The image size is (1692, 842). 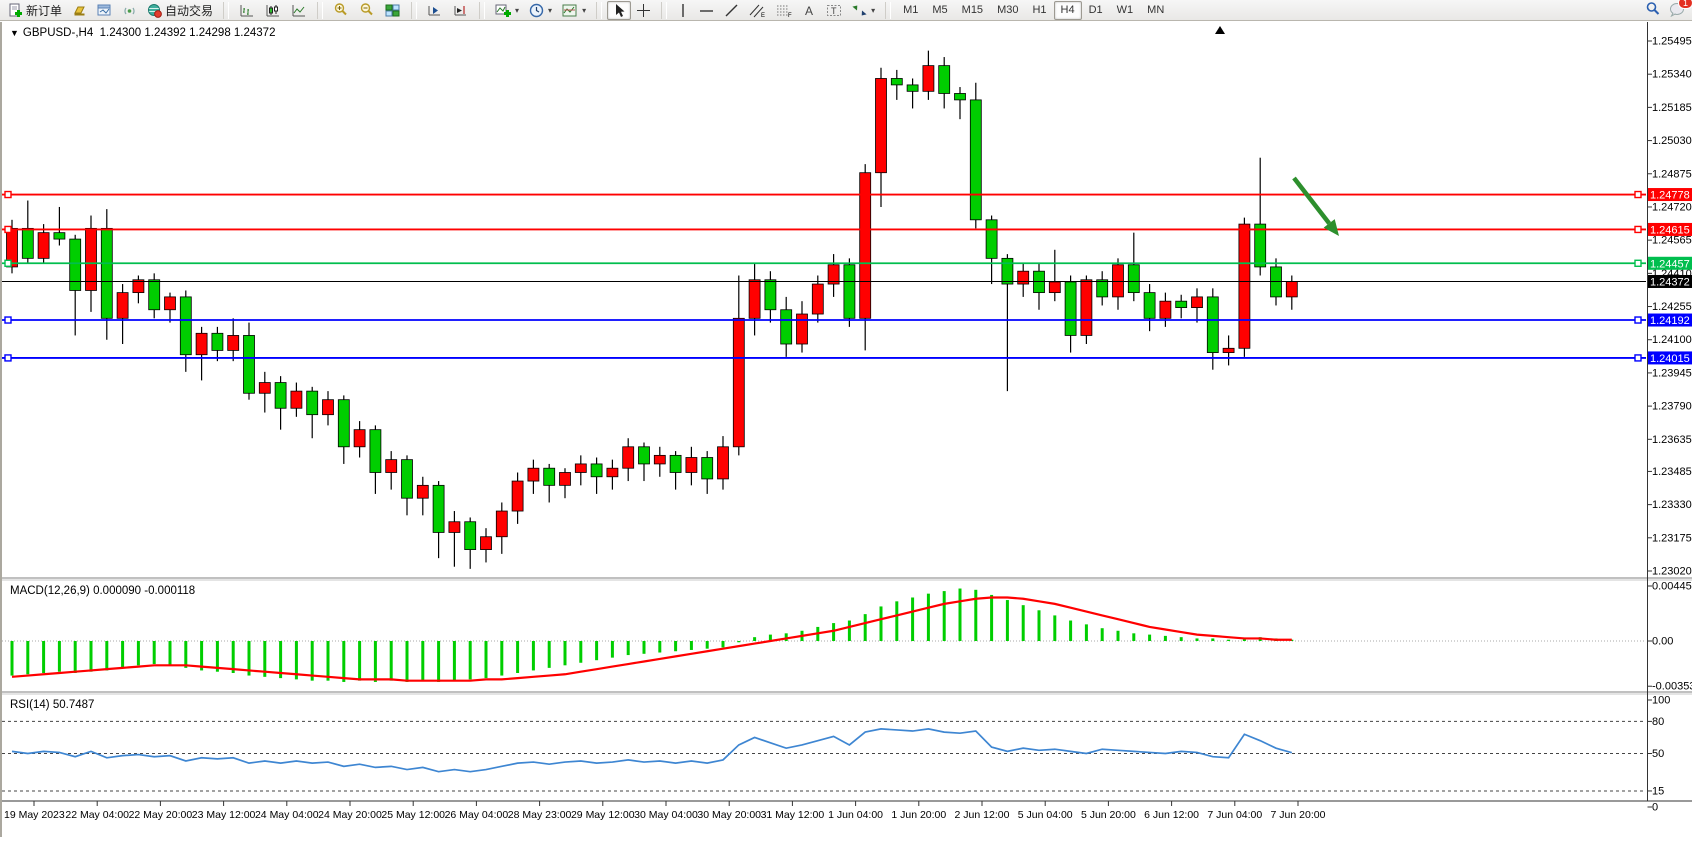 What do you see at coordinates (461, 10) in the screenshot?
I see `chart-shift-button` at bounding box center [461, 10].